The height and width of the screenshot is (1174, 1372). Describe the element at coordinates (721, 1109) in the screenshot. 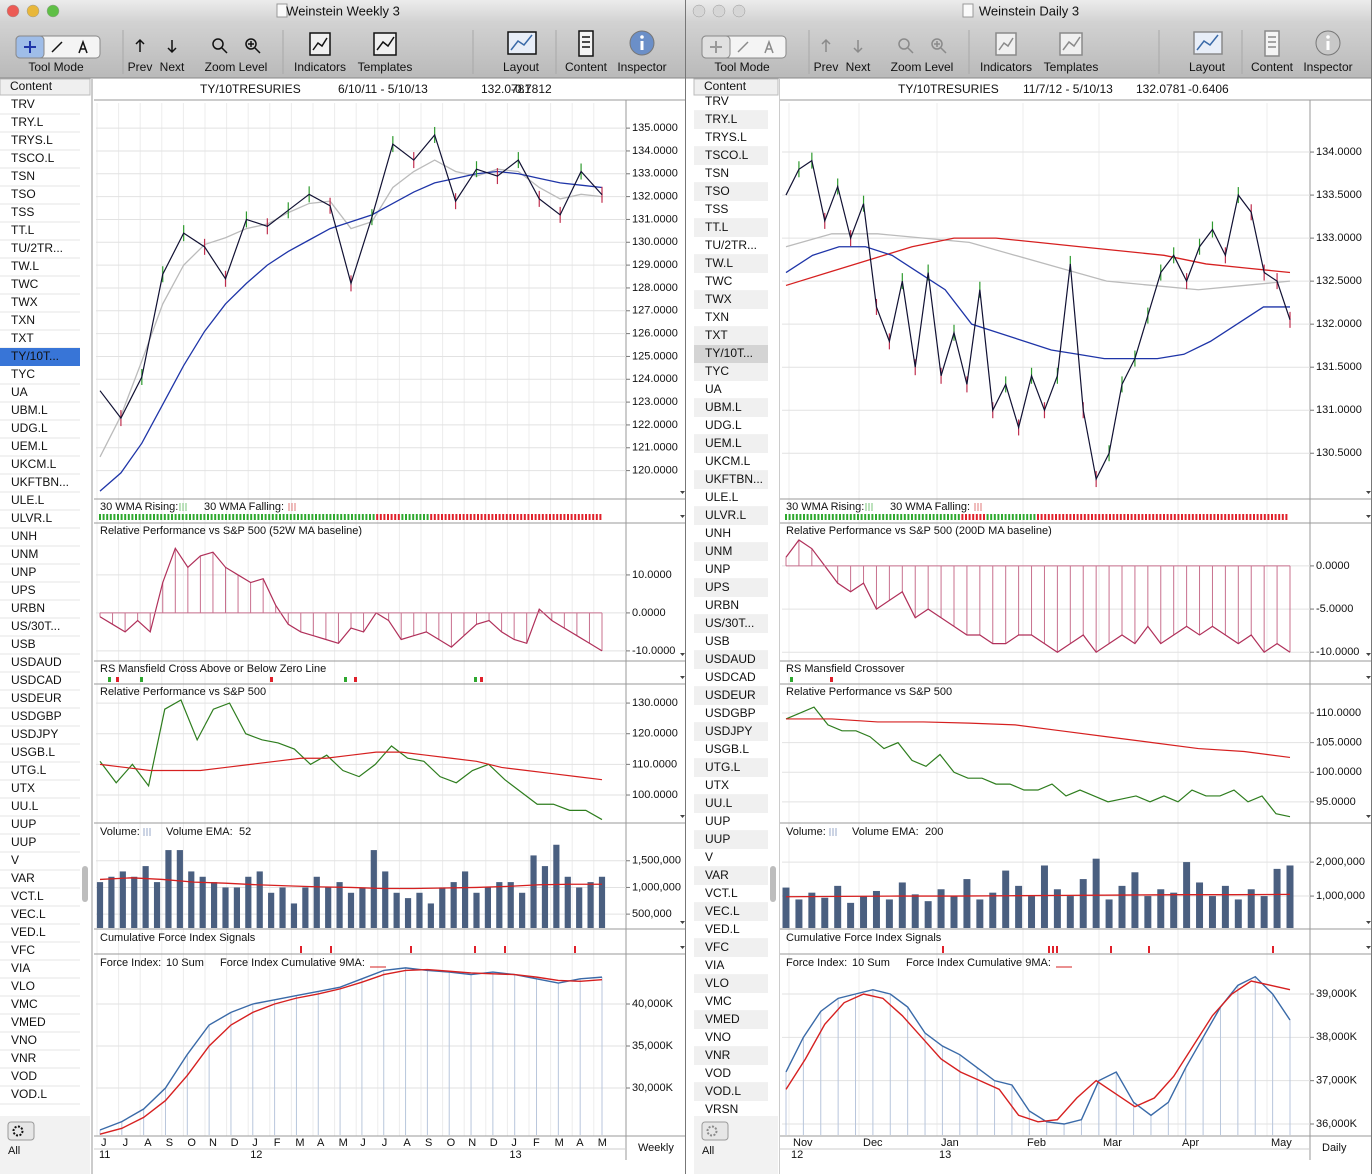

I see `content-item: VRSN` at that location.